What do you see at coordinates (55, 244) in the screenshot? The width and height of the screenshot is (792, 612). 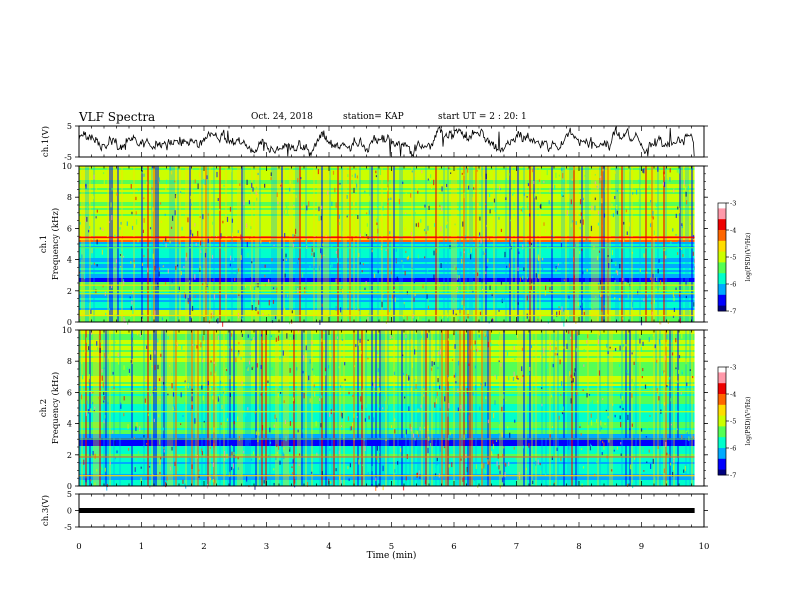 I see `ch1-spectrogram-ylabel: Frequency (kHz)` at bounding box center [55, 244].